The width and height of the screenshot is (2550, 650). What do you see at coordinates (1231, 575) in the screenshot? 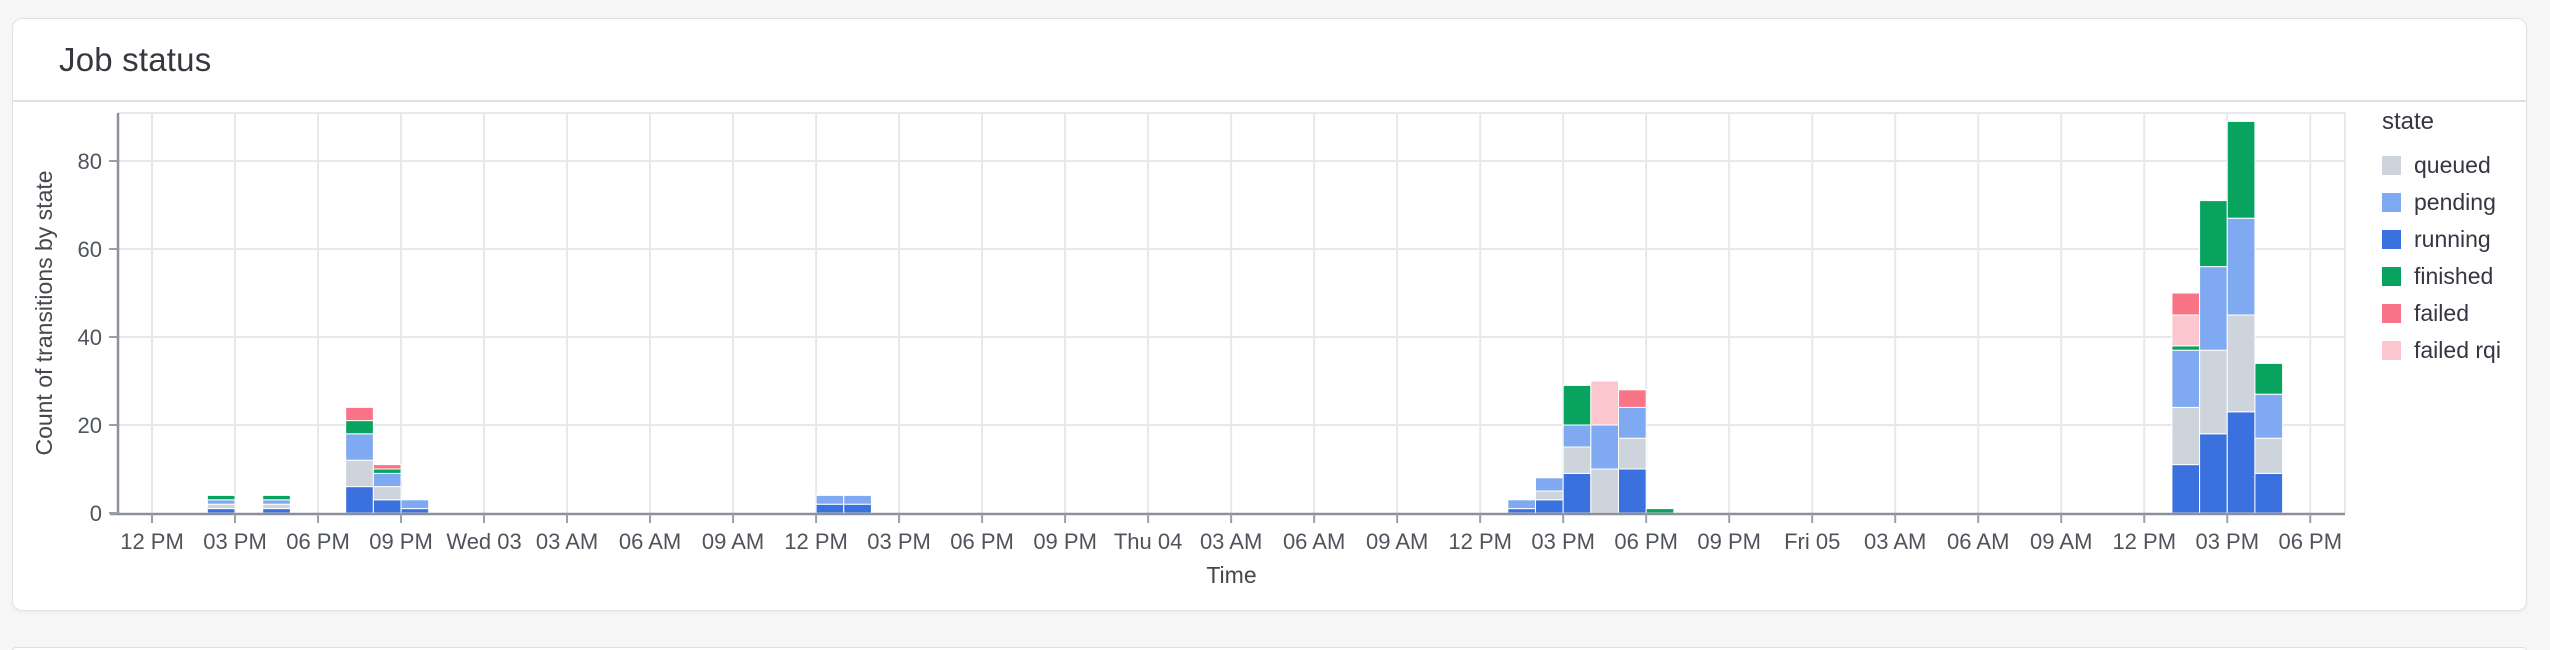
I see `x-axis-title: Time` at bounding box center [1231, 575].